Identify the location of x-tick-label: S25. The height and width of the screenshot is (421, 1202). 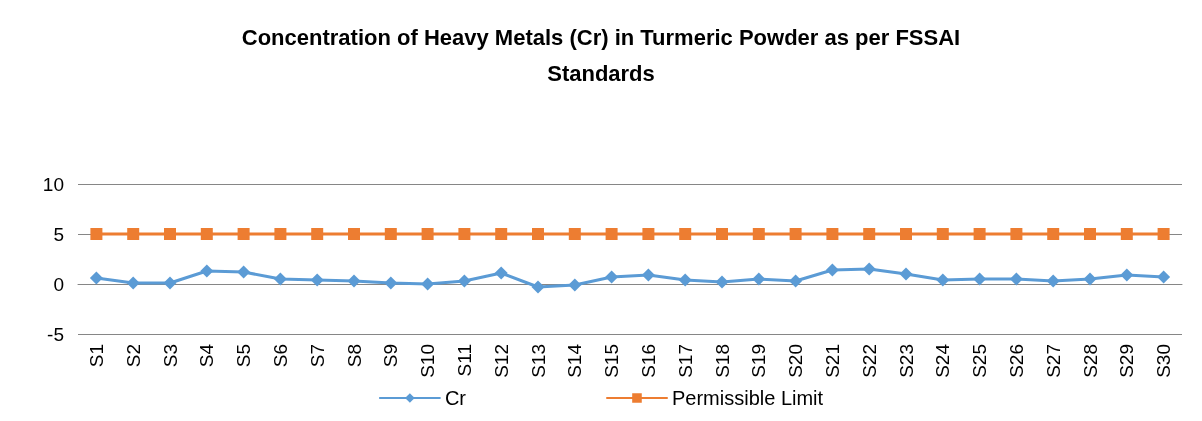
(980, 361).